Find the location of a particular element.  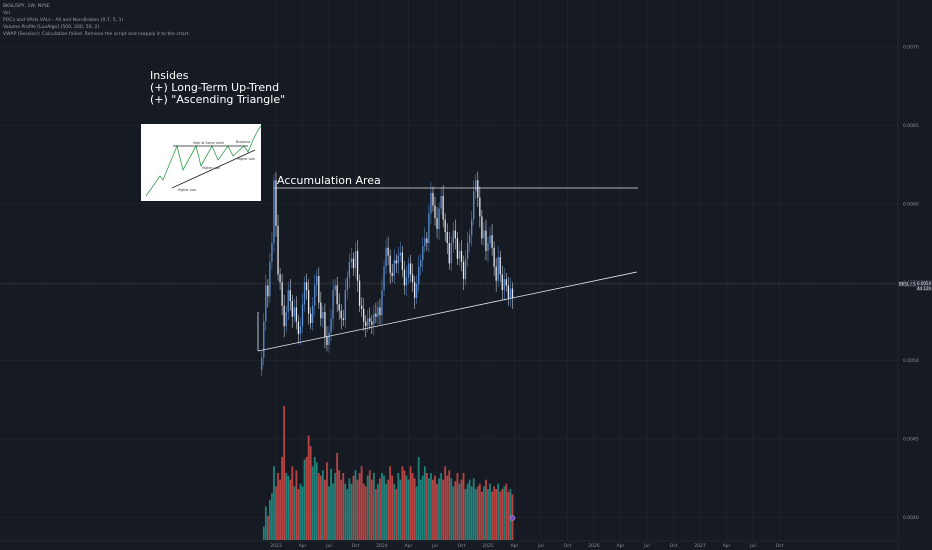

badge-symbol: BKSL / SPY is located at coordinates (910, 284).